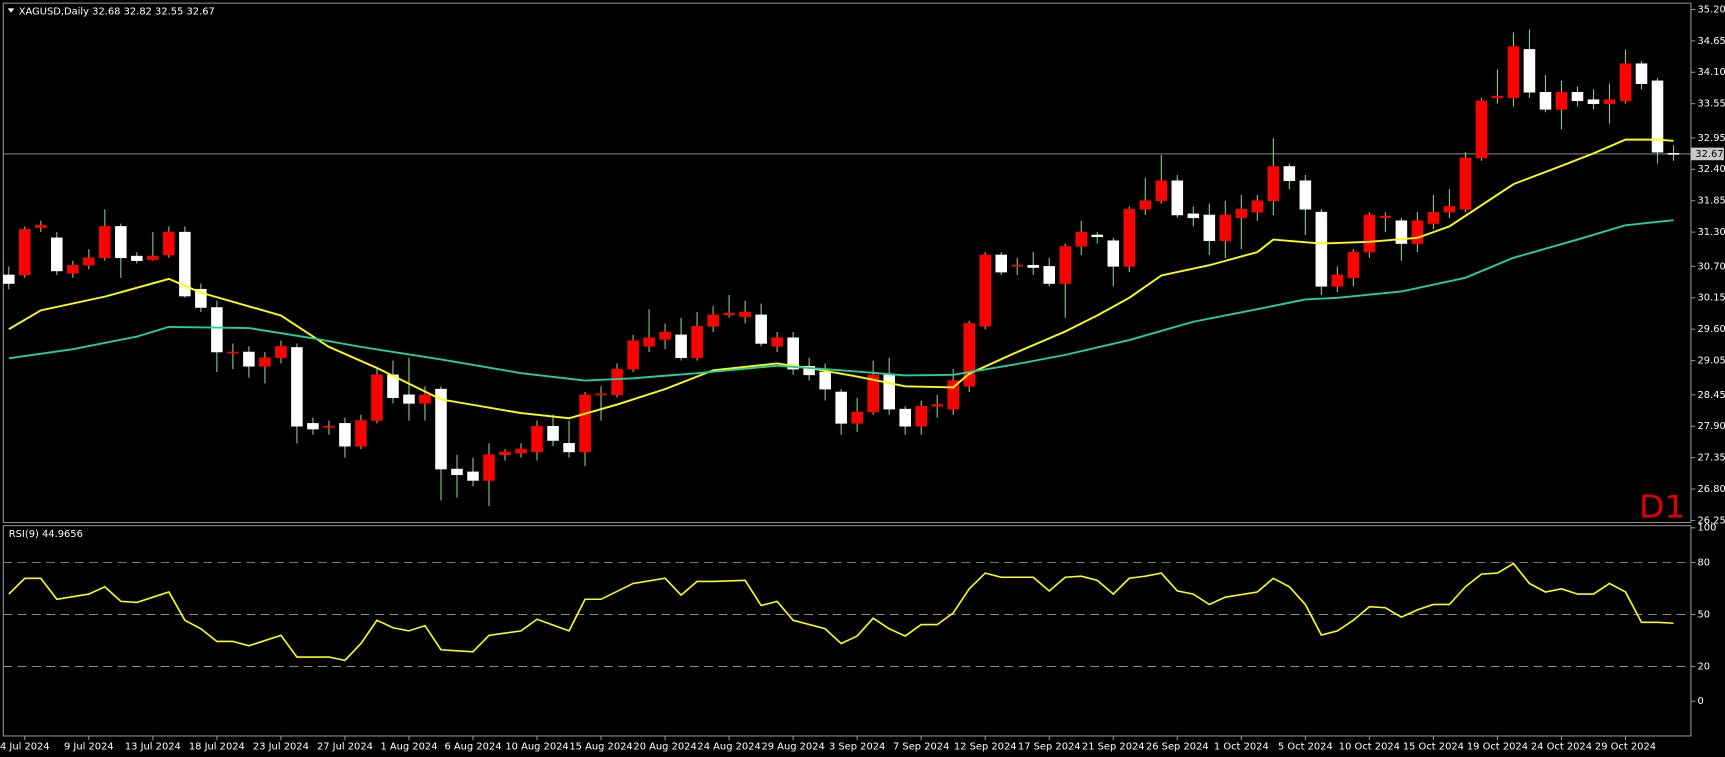 This screenshot has width=1725, height=757. What do you see at coordinates (1711, 361) in the screenshot?
I see `y-tick-label: 29.05` at bounding box center [1711, 361].